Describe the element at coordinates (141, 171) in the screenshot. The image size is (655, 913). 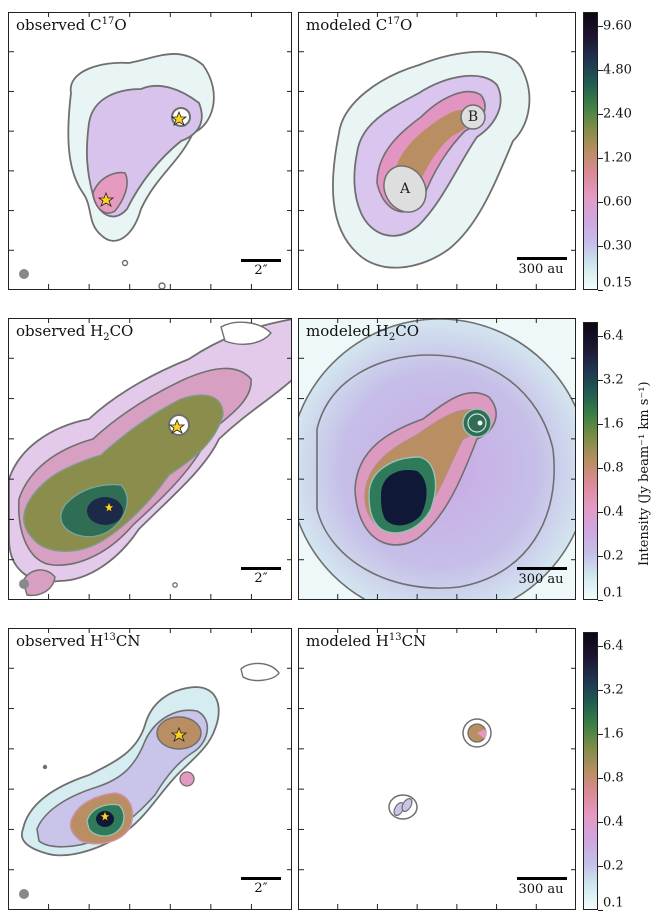
I see `map-observed-c17o` at that location.